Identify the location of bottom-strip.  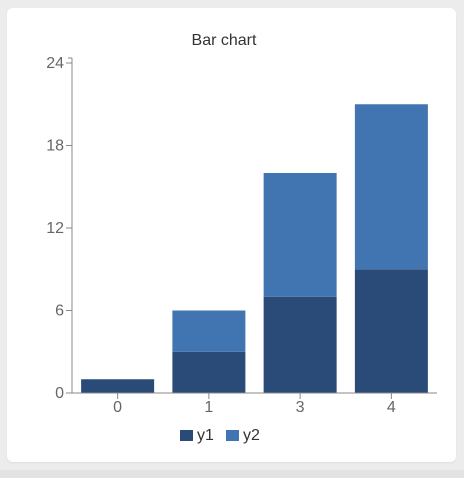
(232, 474).